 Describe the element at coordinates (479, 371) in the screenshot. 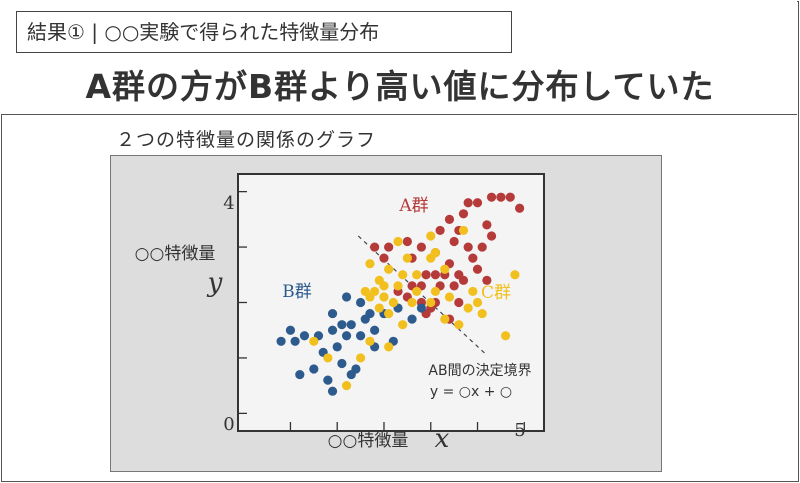

I see `boundary-label: AB間の決定境界` at that location.